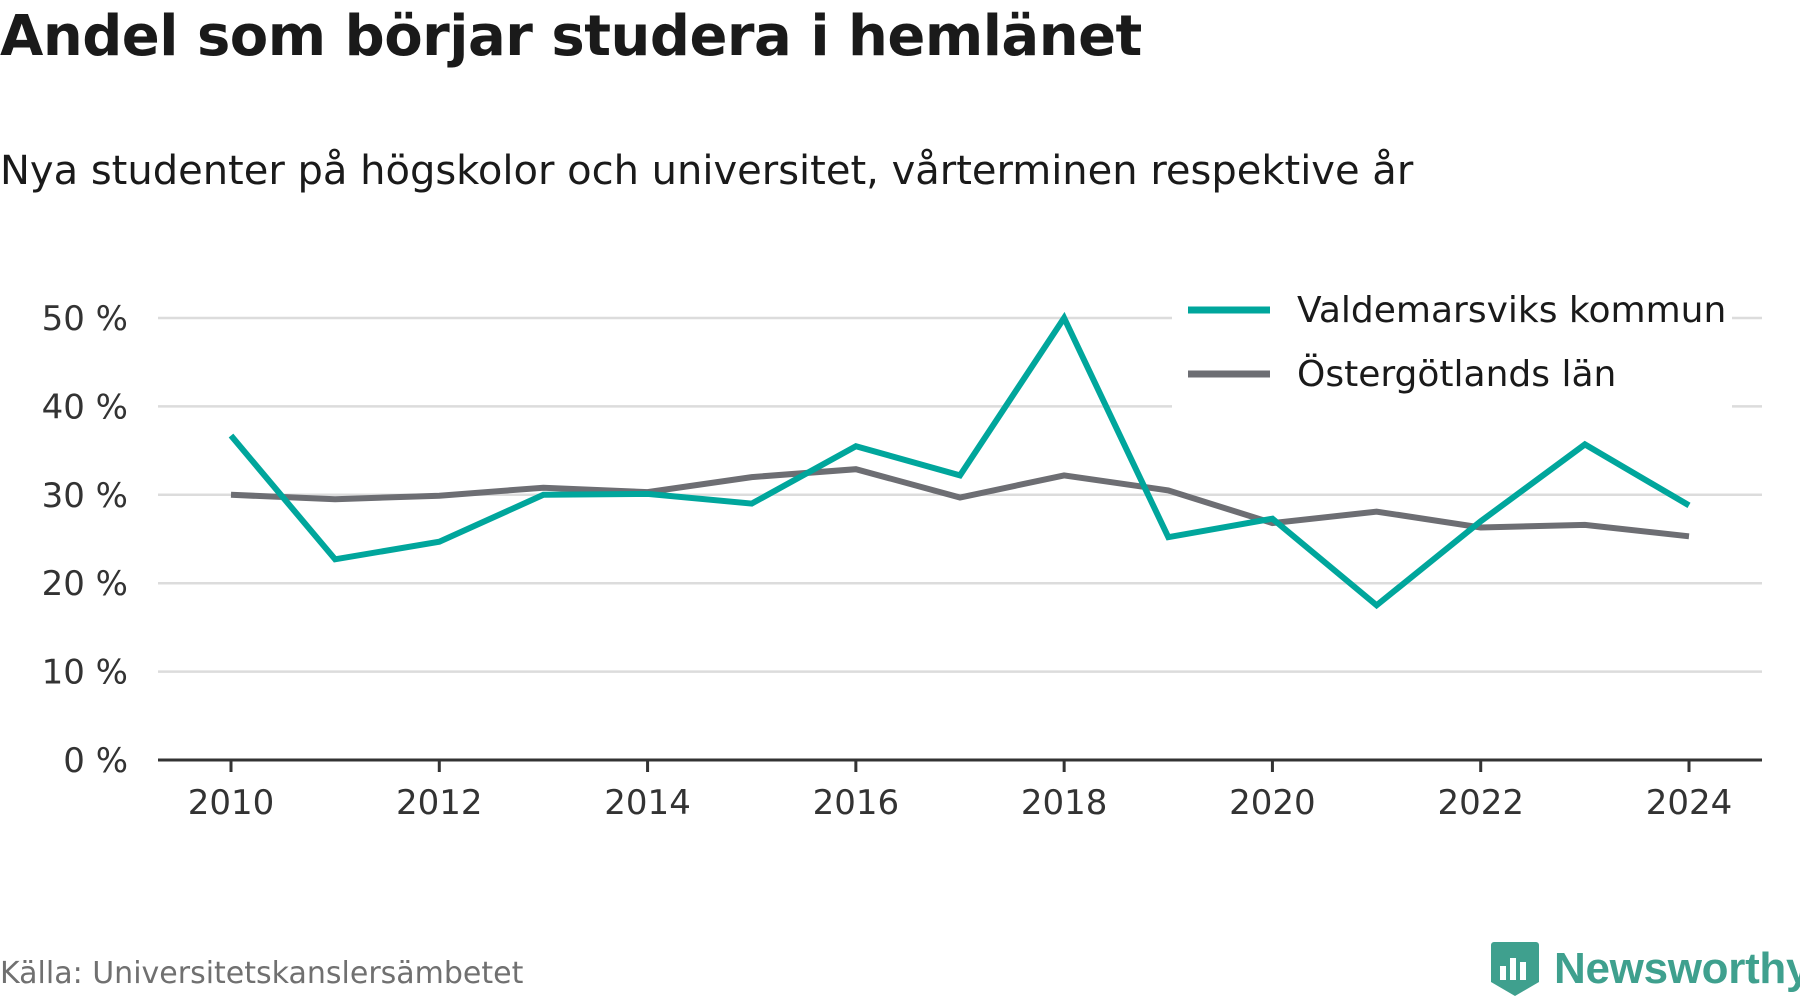 This screenshot has height=1000, width=1800. Describe the element at coordinates (231, 803) in the screenshot. I see `x-tick-label: 2010` at that location.